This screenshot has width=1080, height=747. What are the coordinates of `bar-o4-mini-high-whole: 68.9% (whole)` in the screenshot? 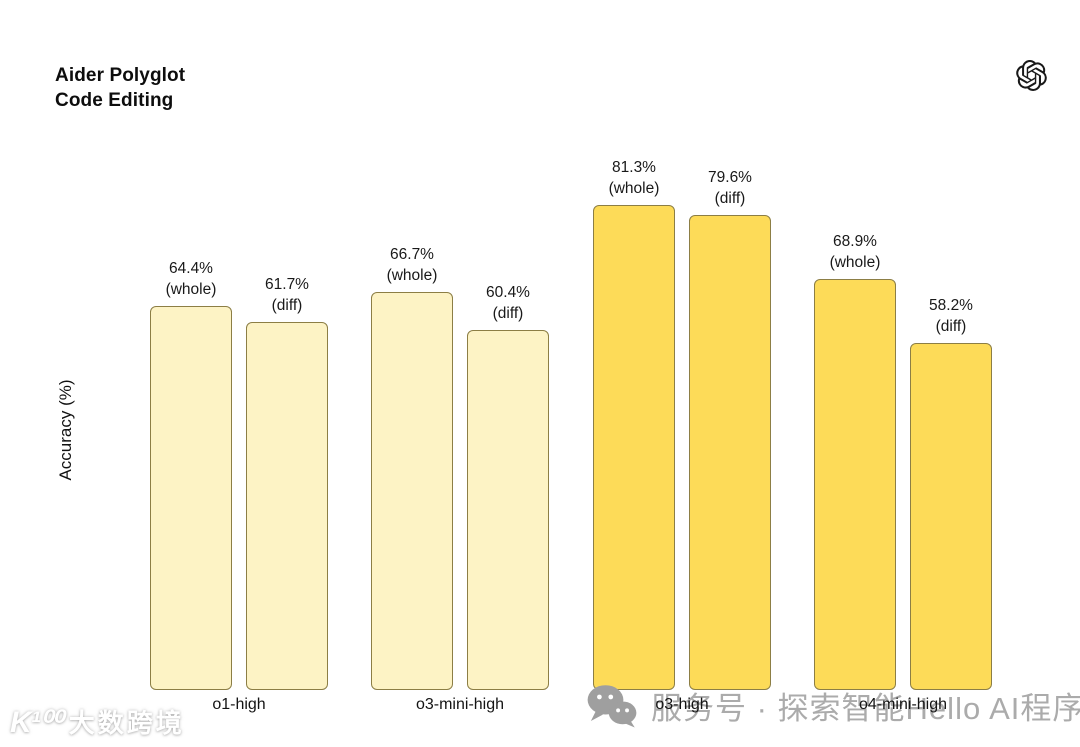 It's located at (855, 461).